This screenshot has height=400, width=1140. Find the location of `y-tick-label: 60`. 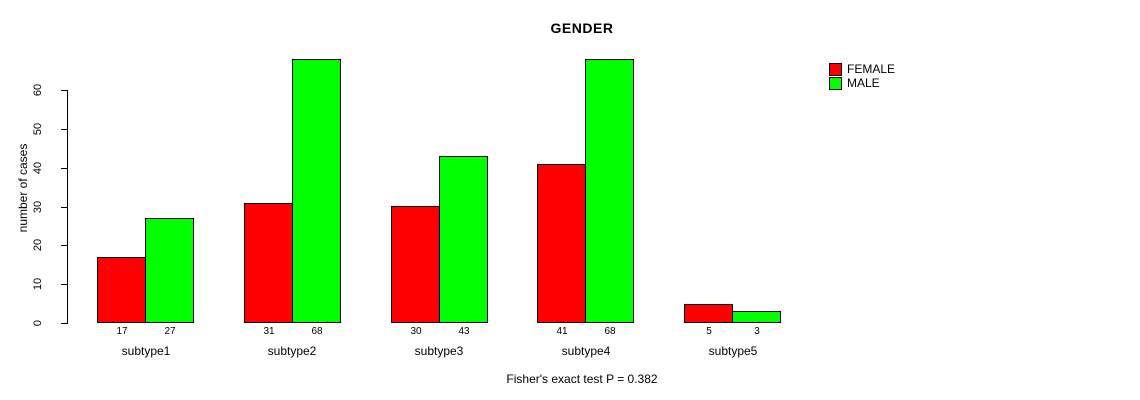

y-tick-label: 60 is located at coordinates (38, 90).